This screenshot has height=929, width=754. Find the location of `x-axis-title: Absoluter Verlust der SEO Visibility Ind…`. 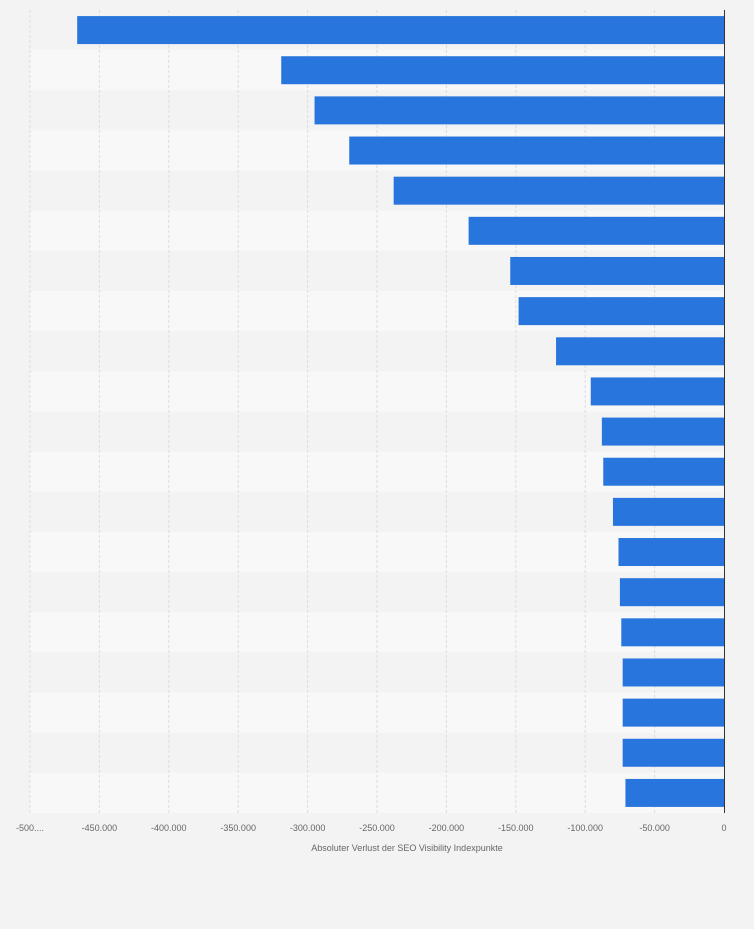

x-axis-title: Absoluter Verlust der SEO Visibility Ind… is located at coordinates (406, 848).